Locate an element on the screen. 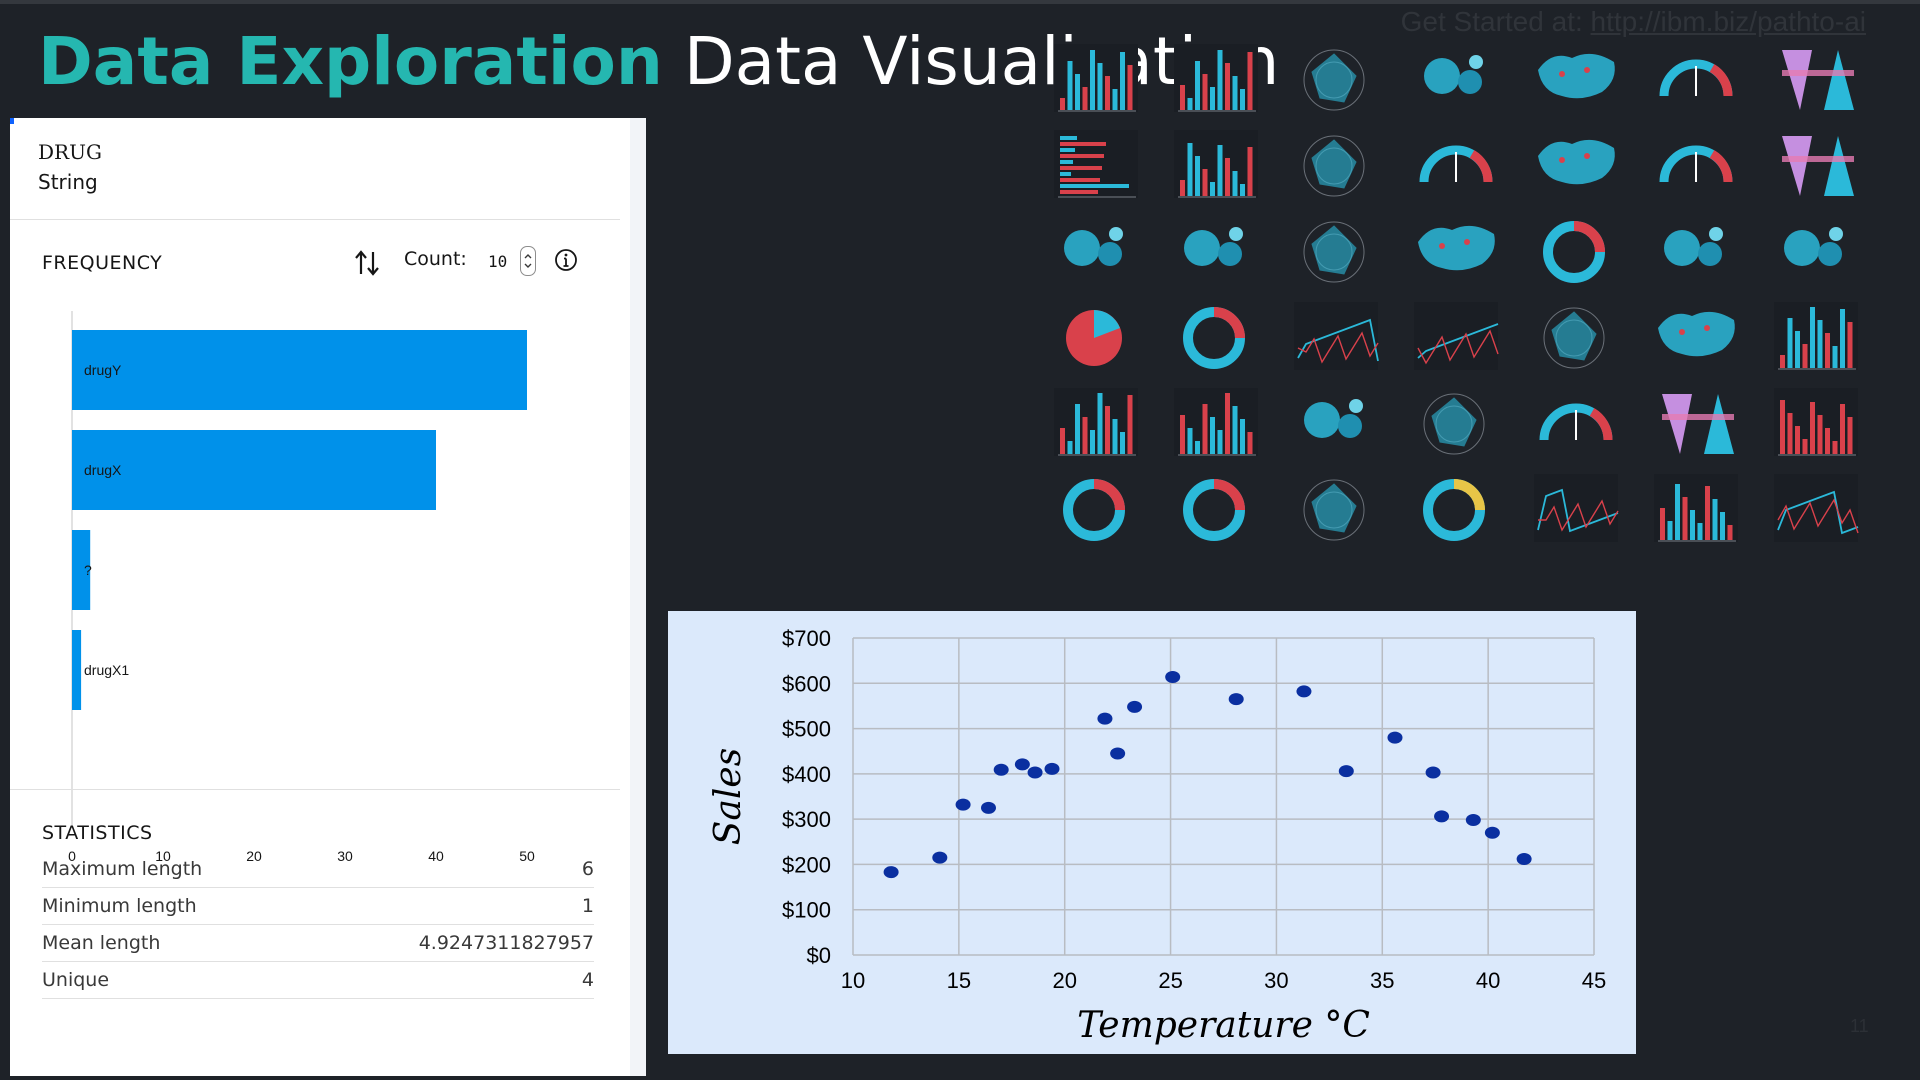 The image size is (1920, 1080). bar-chart-icon is located at coordinates (1096, 78).